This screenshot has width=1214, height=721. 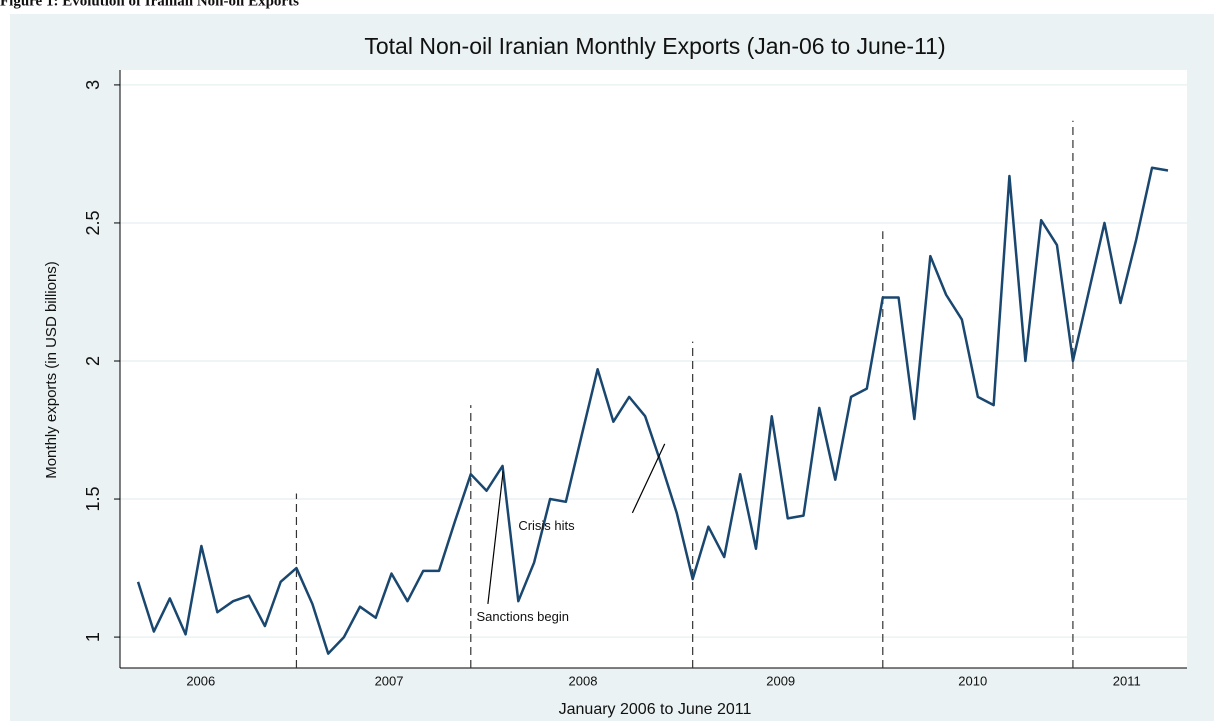 What do you see at coordinates (389, 680) in the screenshot?
I see `x-tick-label: 2007` at bounding box center [389, 680].